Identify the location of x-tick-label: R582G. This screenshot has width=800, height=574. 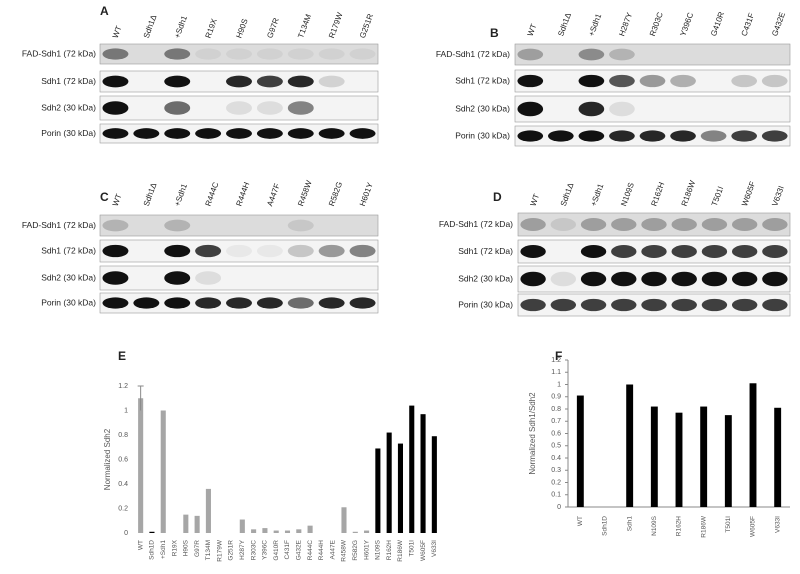
(355, 550).